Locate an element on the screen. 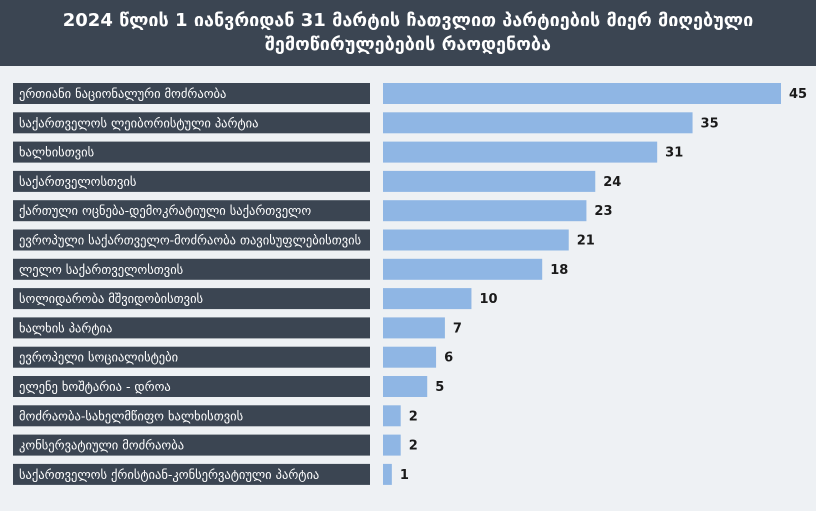 This screenshot has height=511, width=816. category-label: სოლიდარობა მშვიდობისთვის is located at coordinates (111, 298).